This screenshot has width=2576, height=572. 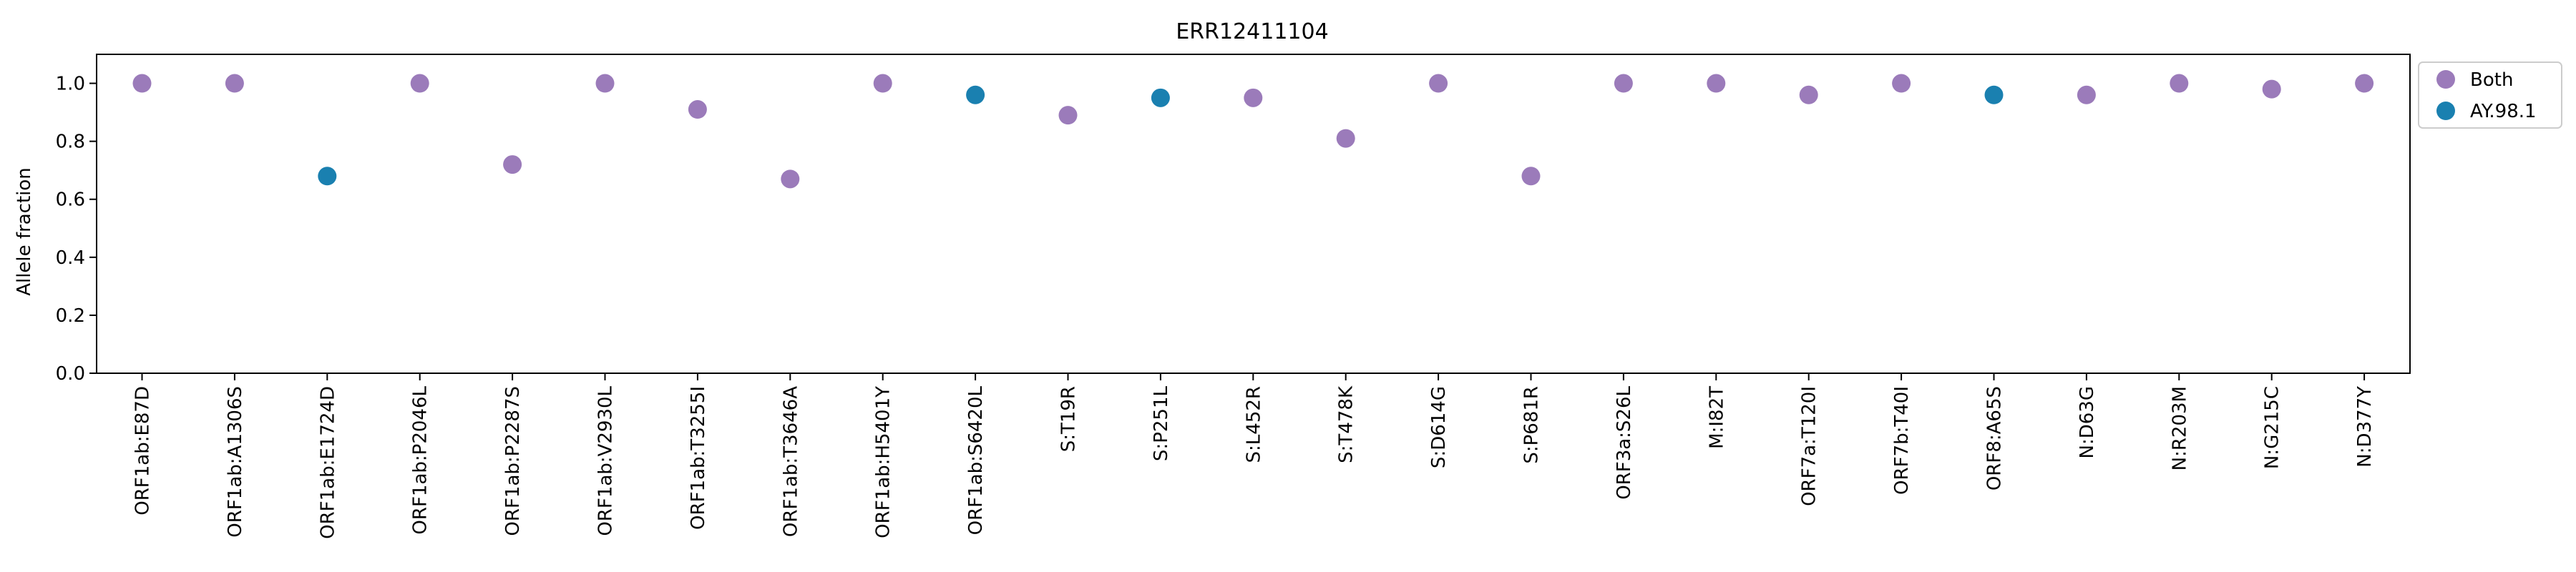 What do you see at coordinates (1624, 442) in the screenshot?
I see `x-tick-label: ORF3a:S26L` at bounding box center [1624, 442].